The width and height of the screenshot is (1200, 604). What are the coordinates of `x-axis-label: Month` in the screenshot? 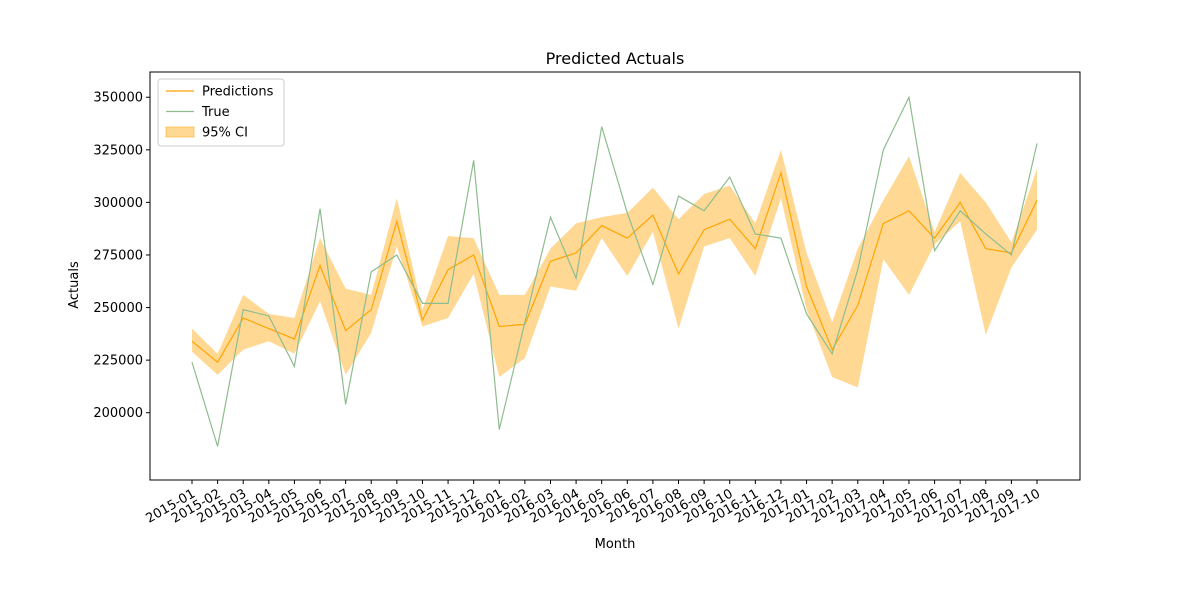 It's located at (615, 544).